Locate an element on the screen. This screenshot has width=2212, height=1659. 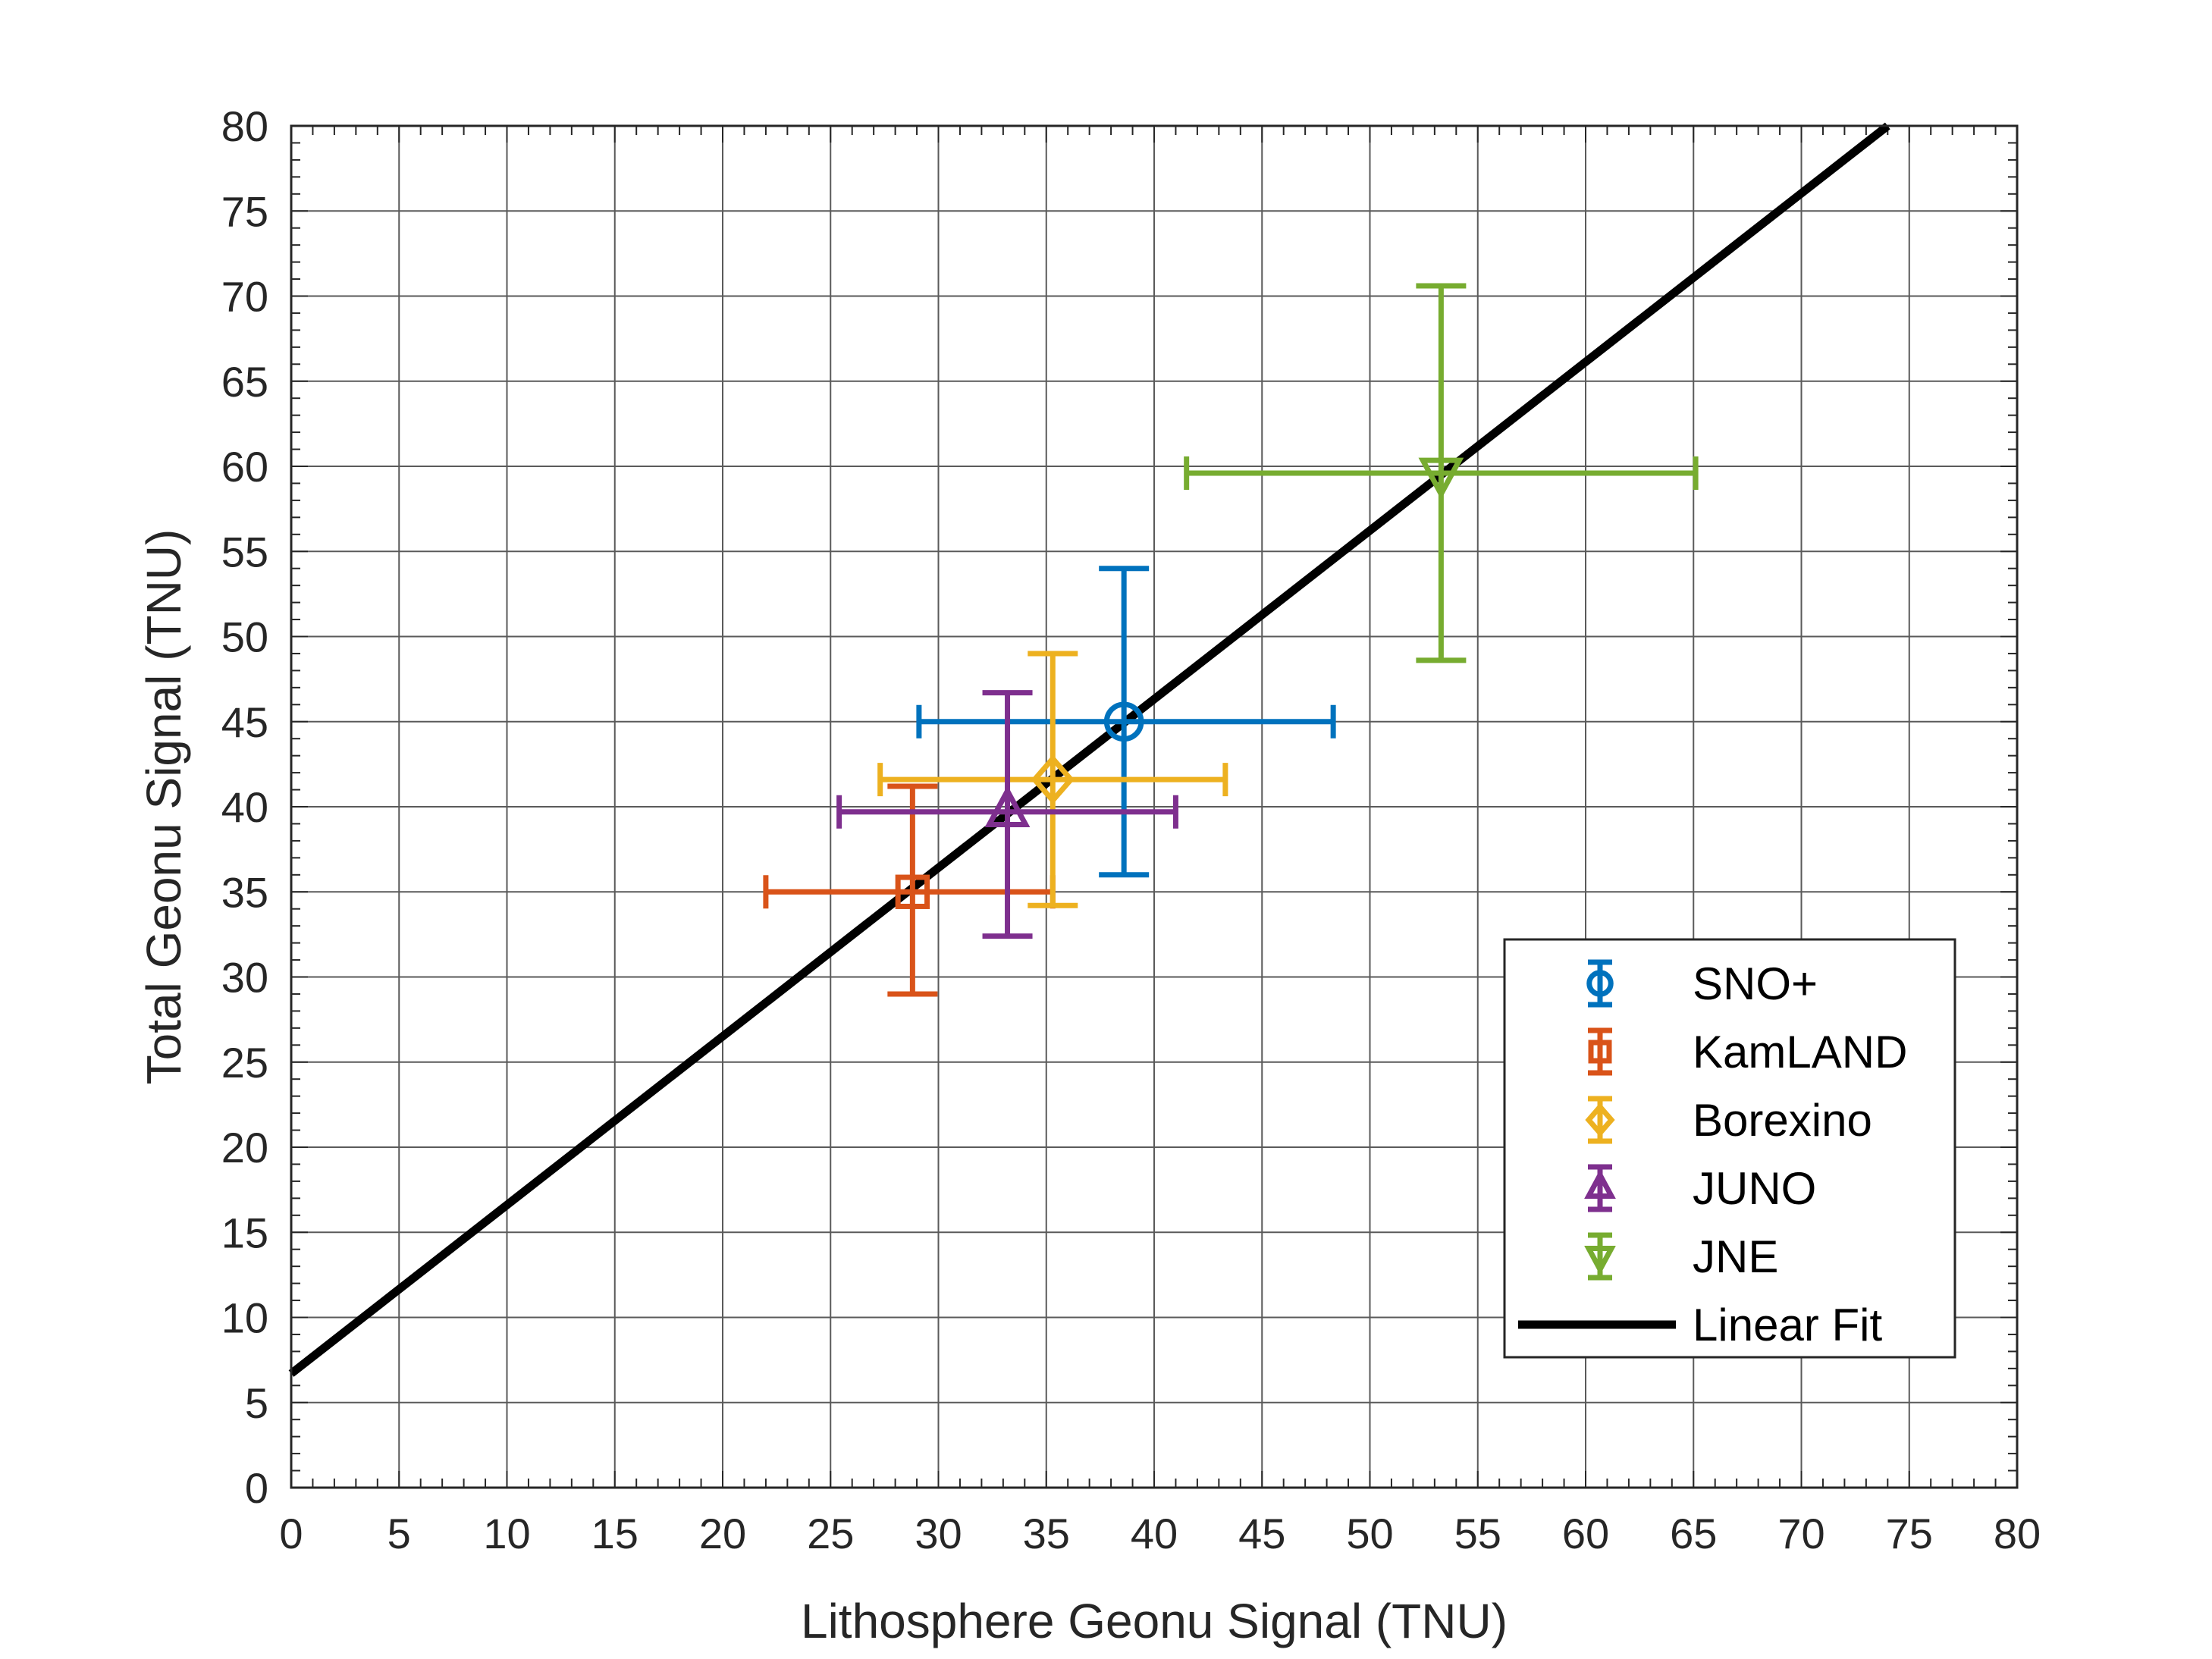
legend-item-jne: JNE is located at coordinates (1681, 1256).